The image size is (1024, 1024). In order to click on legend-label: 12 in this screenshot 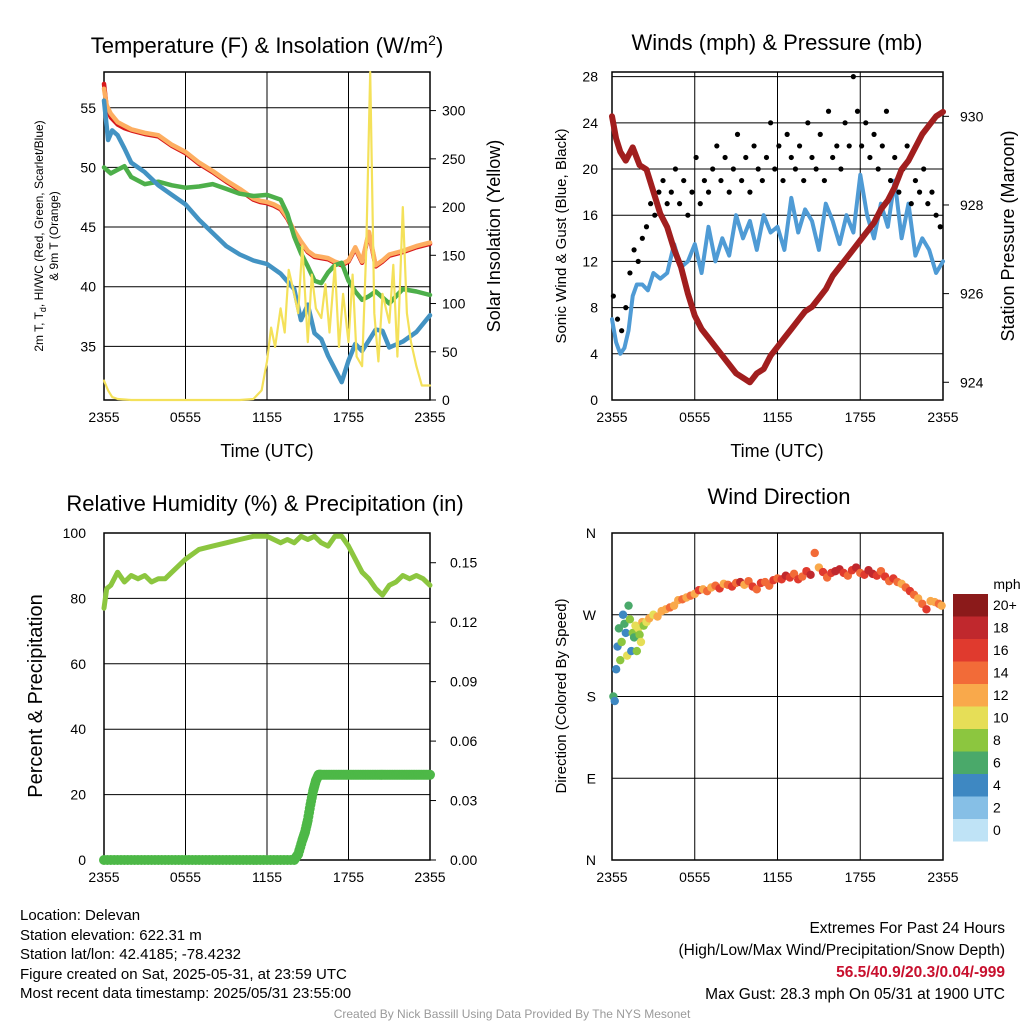, I will do `click(1001, 695)`.